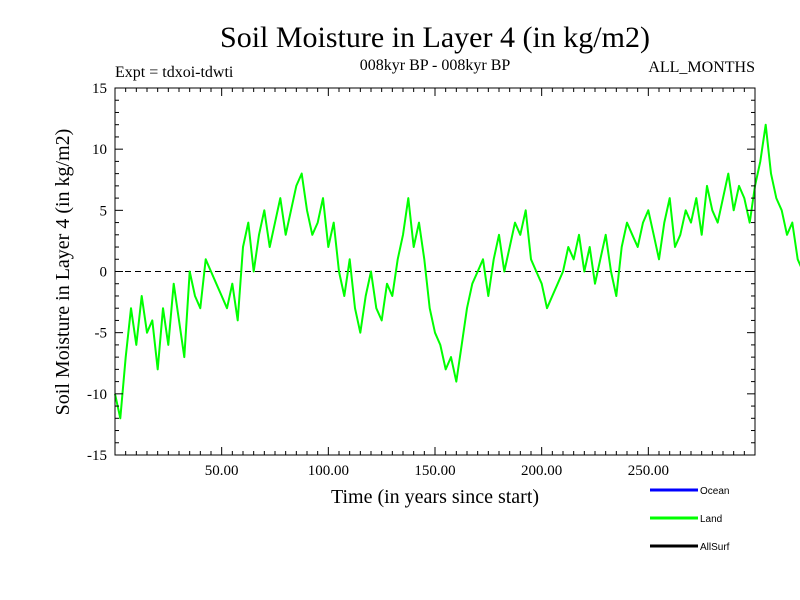 This screenshot has height=600, width=800. What do you see at coordinates (104, 211) in the screenshot?
I see `y-tick-label: 5` at bounding box center [104, 211].